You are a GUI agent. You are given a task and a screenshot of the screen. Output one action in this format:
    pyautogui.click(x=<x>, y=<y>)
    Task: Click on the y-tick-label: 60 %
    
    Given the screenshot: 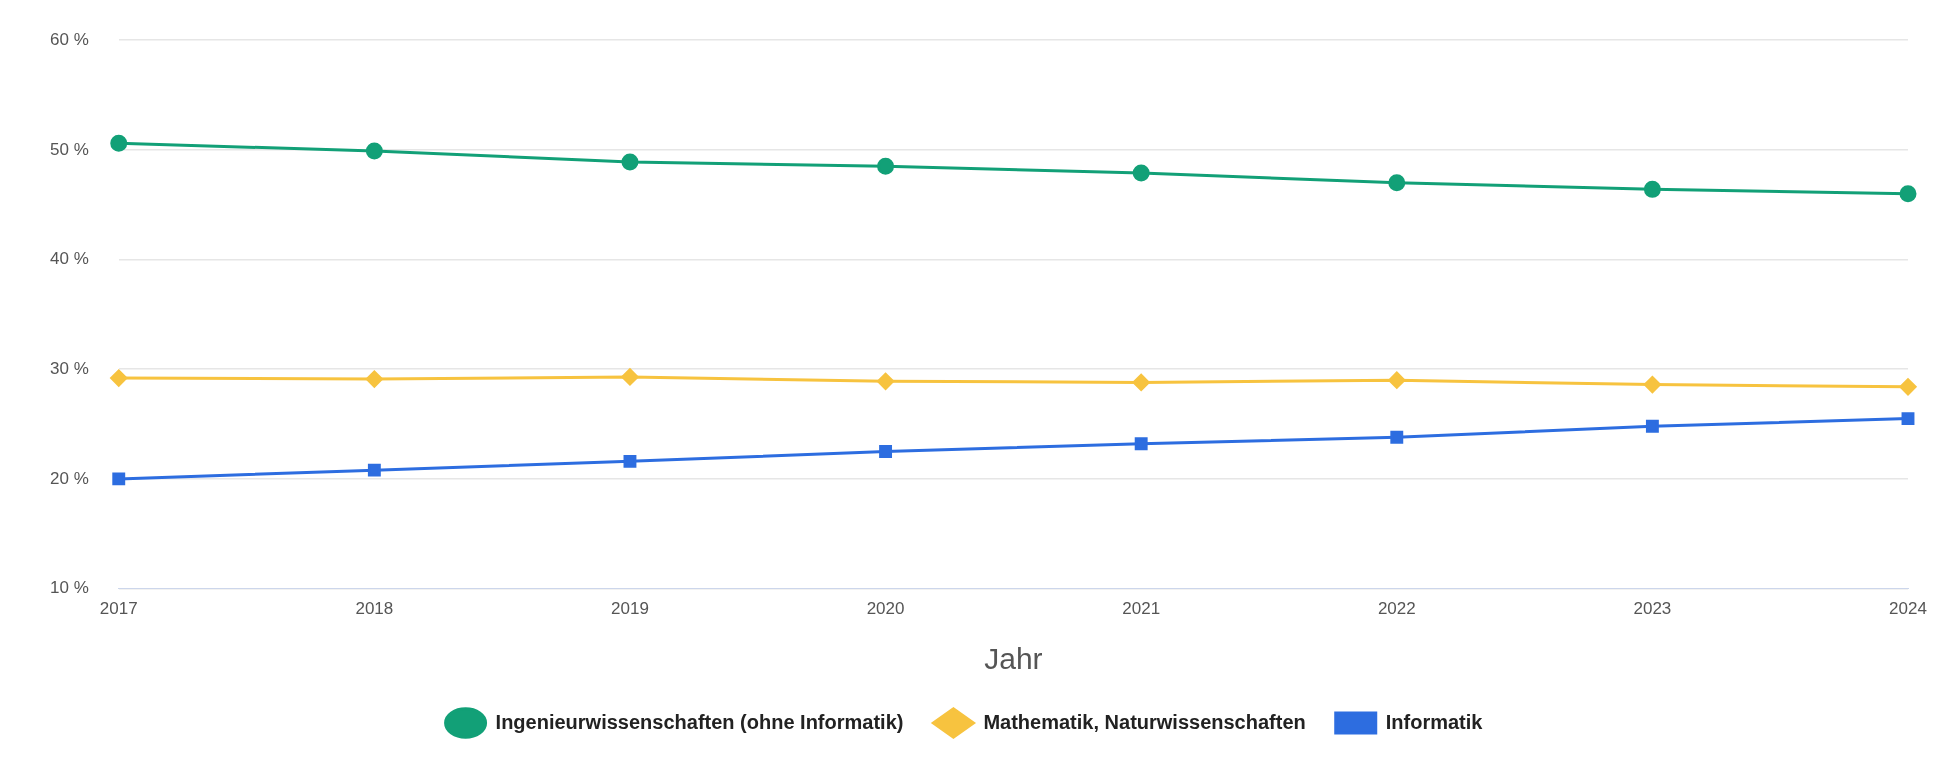 What is the action you would take?
    pyautogui.click(x=69, y=39)
    